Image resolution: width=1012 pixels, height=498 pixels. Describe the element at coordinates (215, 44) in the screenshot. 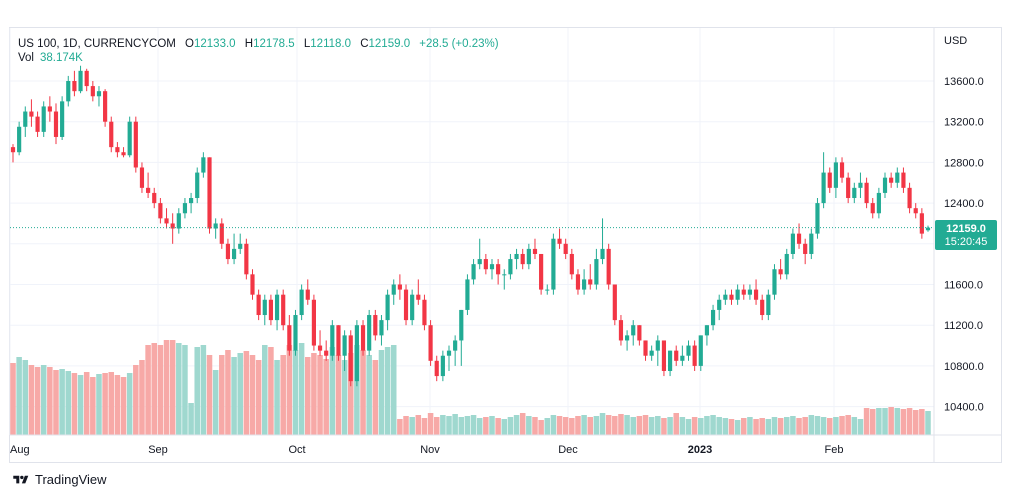

I see `open-value: 12133.0` at that location.